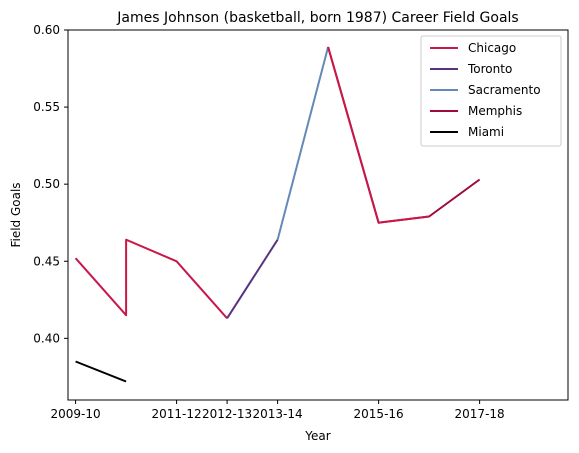  I want to click on legend-label-toronto: Toronto, so click(489, 69).